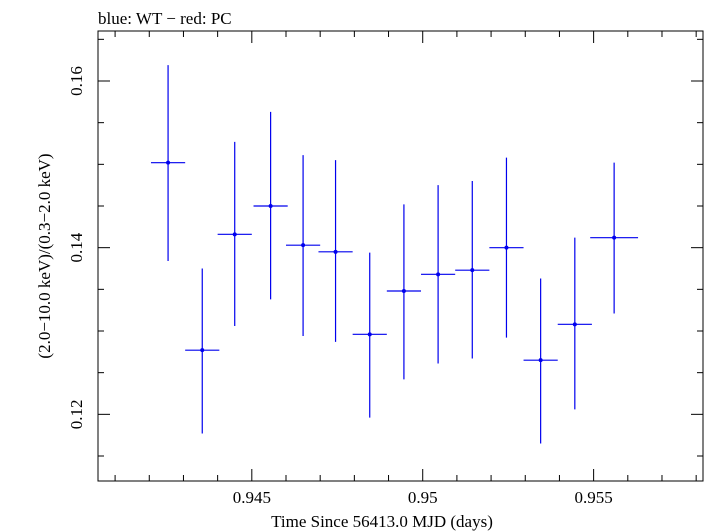 The height and width of the screenshot is (532, 705). What do you see at coordinates (593, 497) in the screenshot?
I see `x-tick-label: 0.955` at bounding box center [593, 497].